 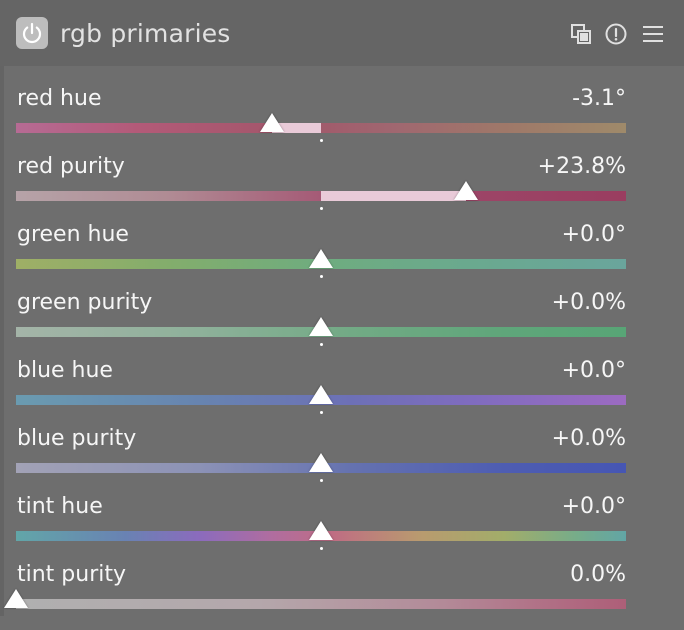 I want to click on slider-label: green hue, so click(x=73, y=234).